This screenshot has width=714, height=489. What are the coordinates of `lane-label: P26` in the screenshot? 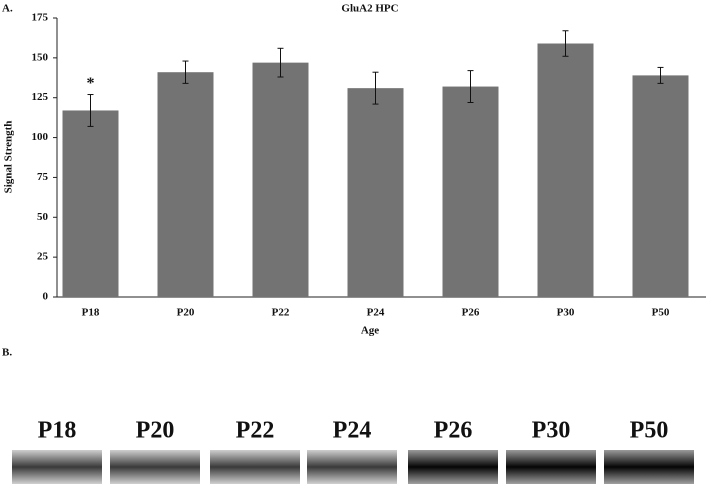 It's located at (453, 431).